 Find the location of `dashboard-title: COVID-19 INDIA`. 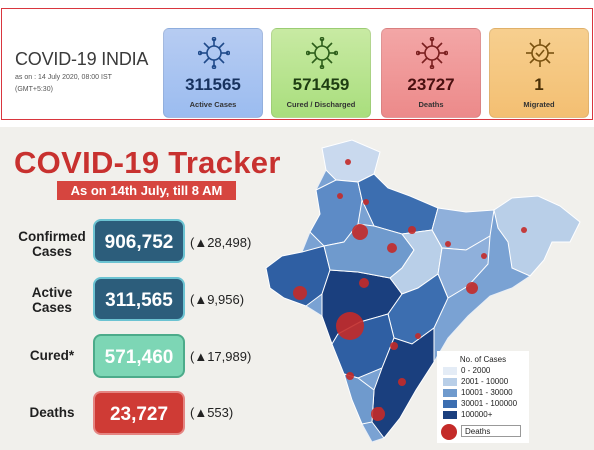

dashboard-title: COVID-19 INDIA is located at coordinates (82, 59).